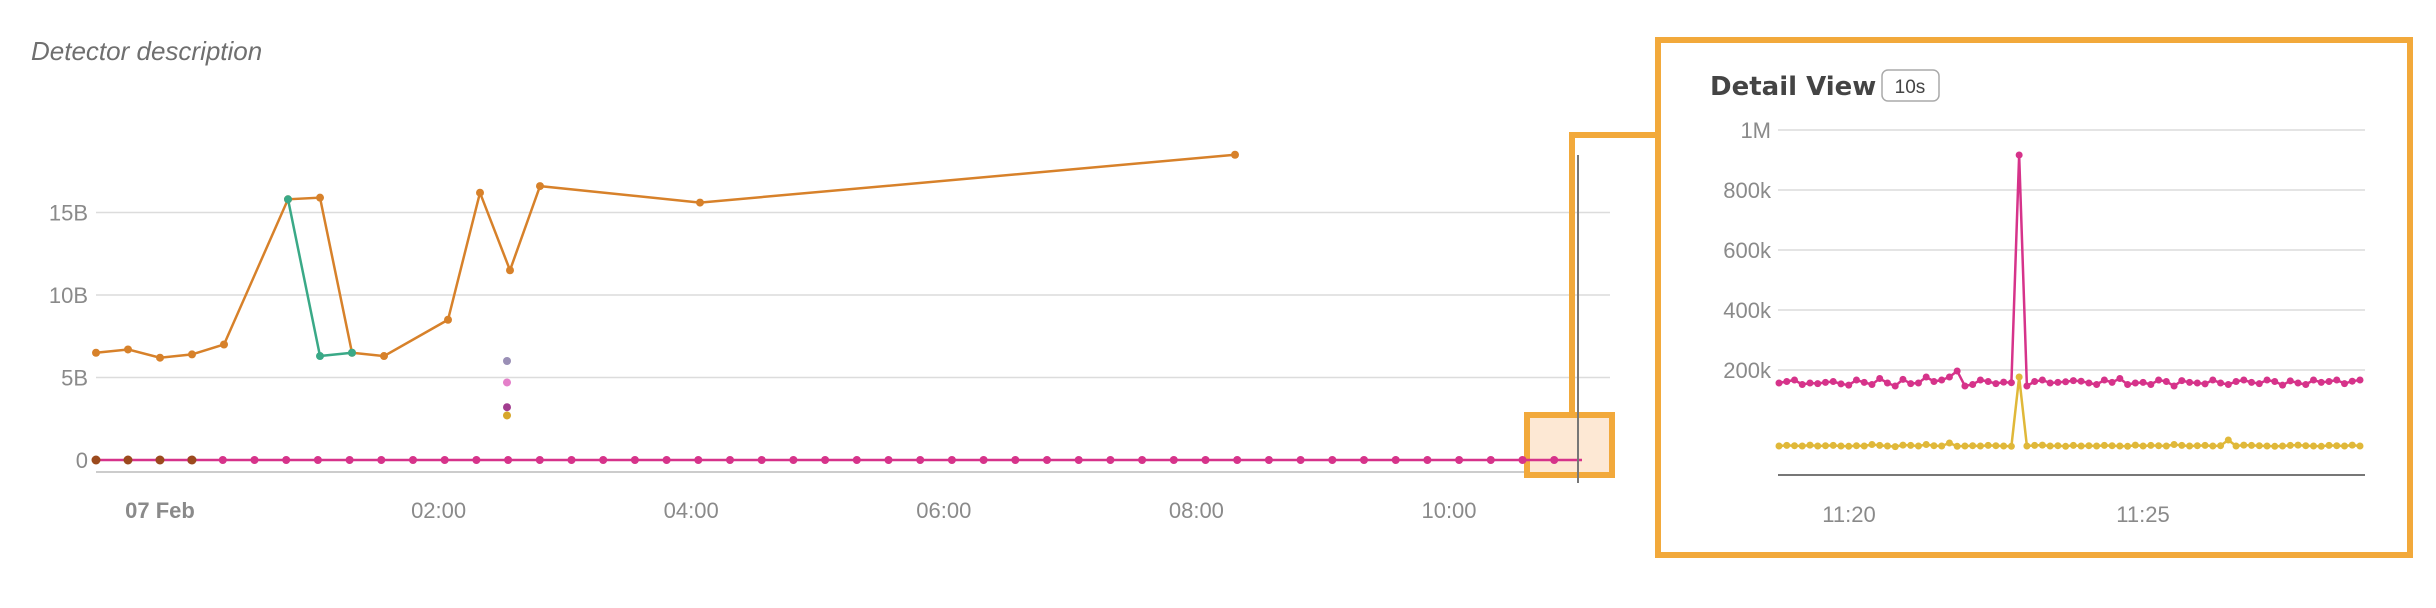 This screenshot has height=608, width=2436. I want to click on interval-badge-box, so click(1910, 85).